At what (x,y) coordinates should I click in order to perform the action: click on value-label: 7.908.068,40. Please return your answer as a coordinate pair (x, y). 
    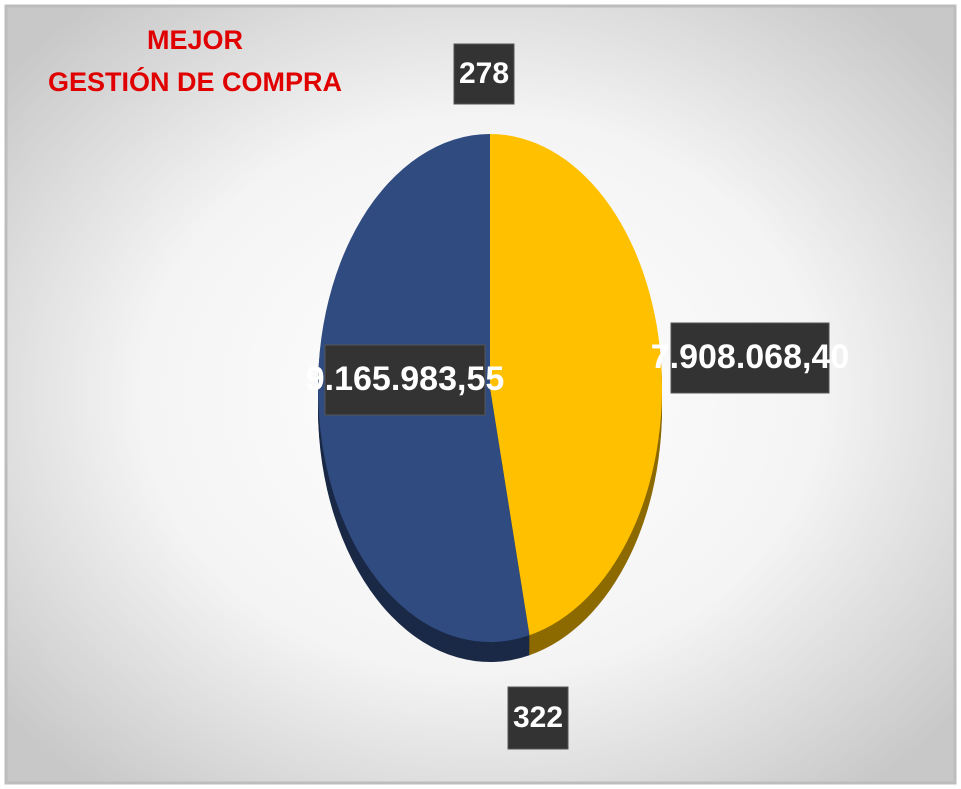
    Looking at the image, I should click on (750, 357).